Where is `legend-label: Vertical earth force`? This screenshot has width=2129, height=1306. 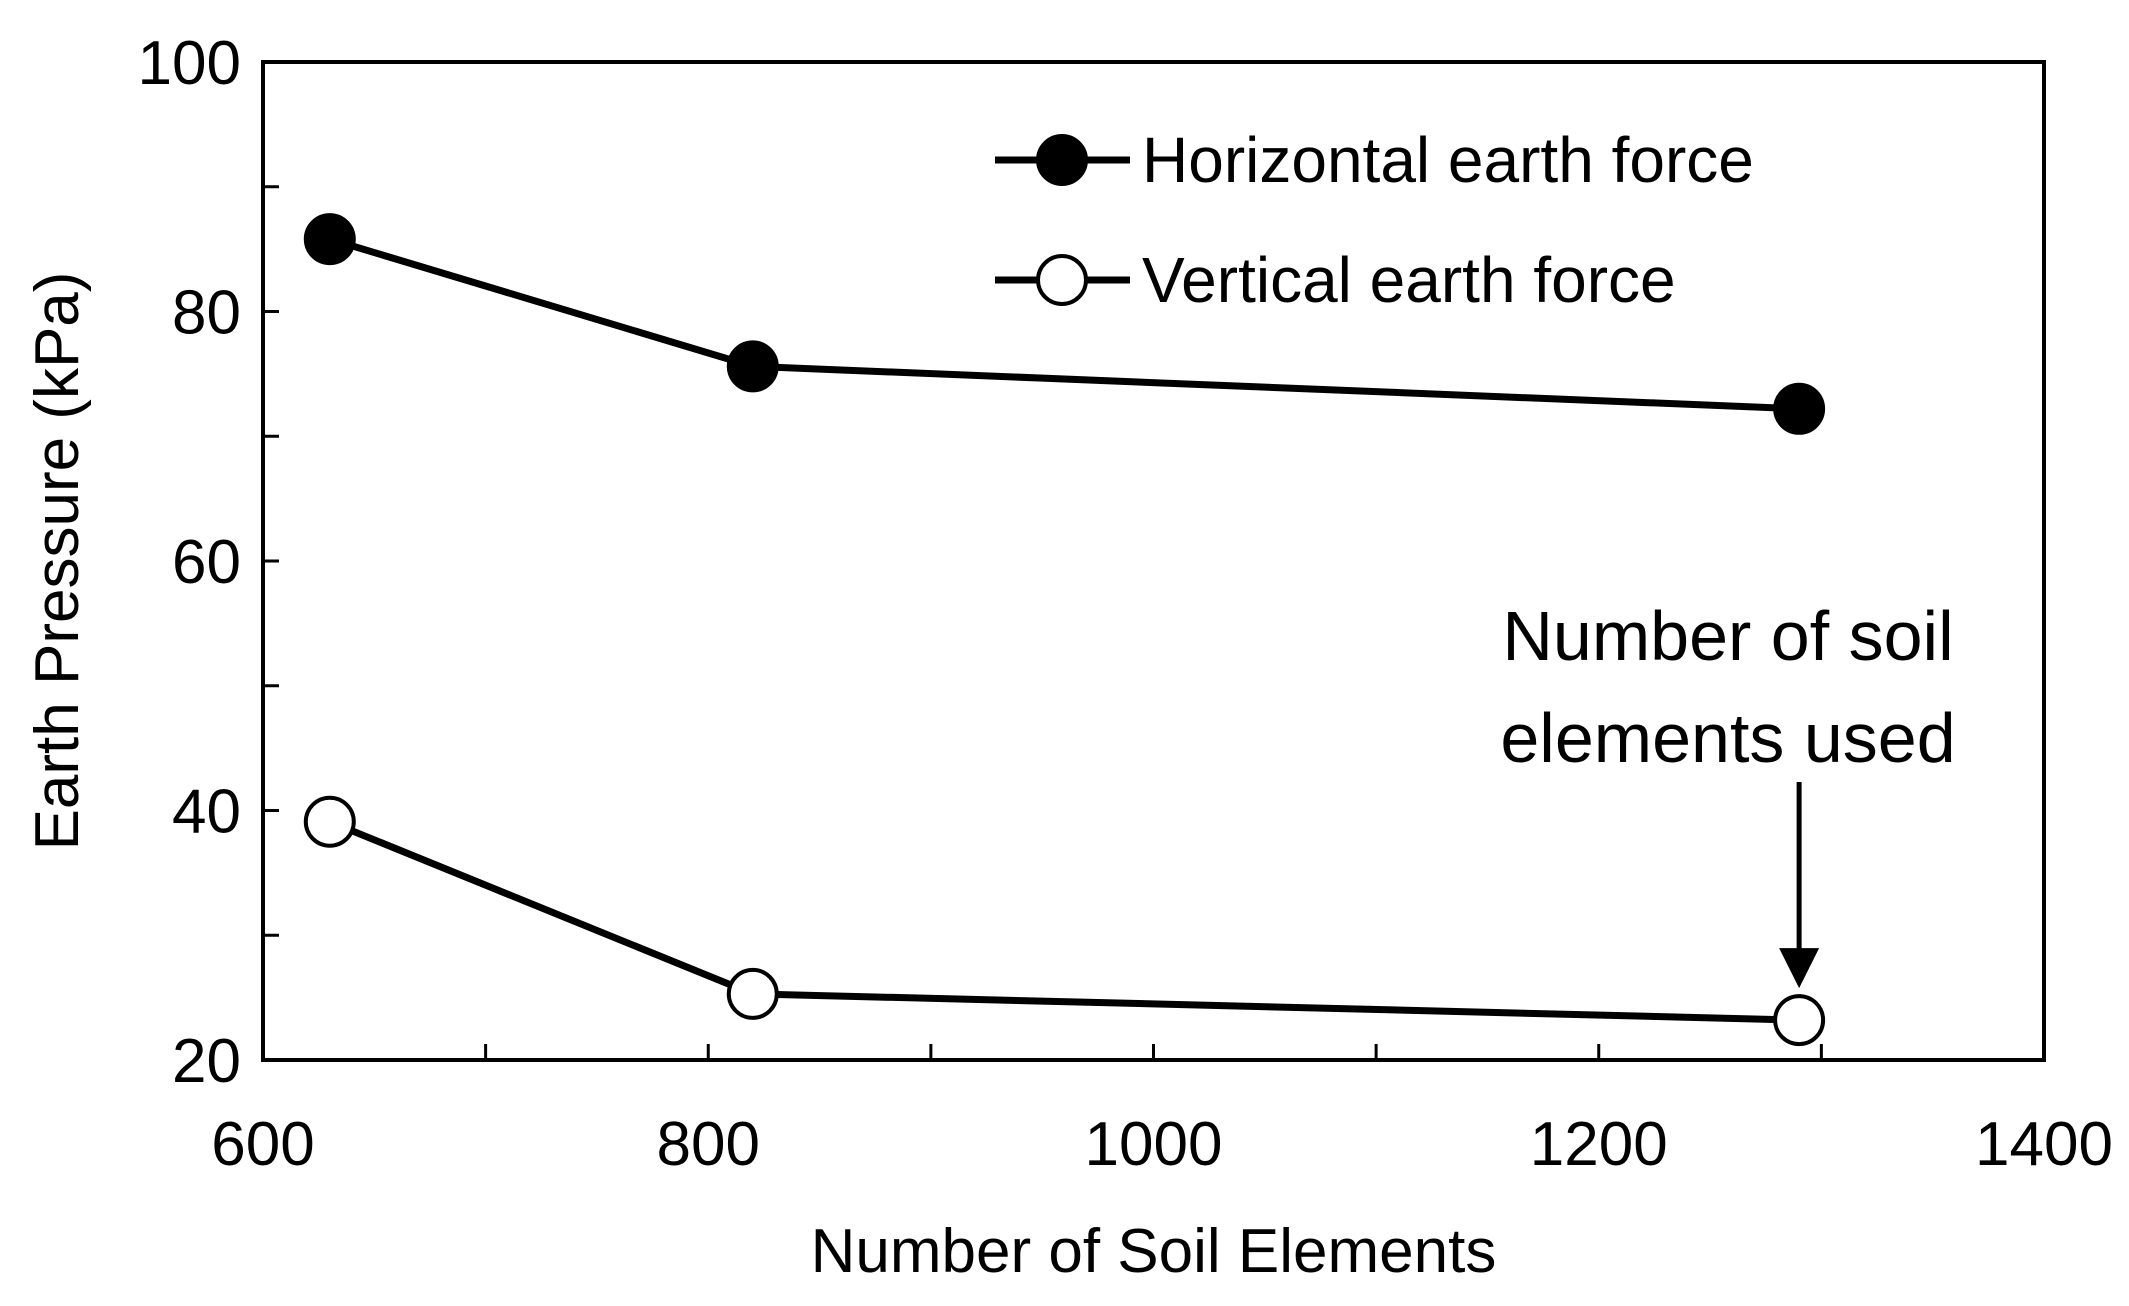 legend-label: Vertical earth force is located at coordinates (1409, 280).